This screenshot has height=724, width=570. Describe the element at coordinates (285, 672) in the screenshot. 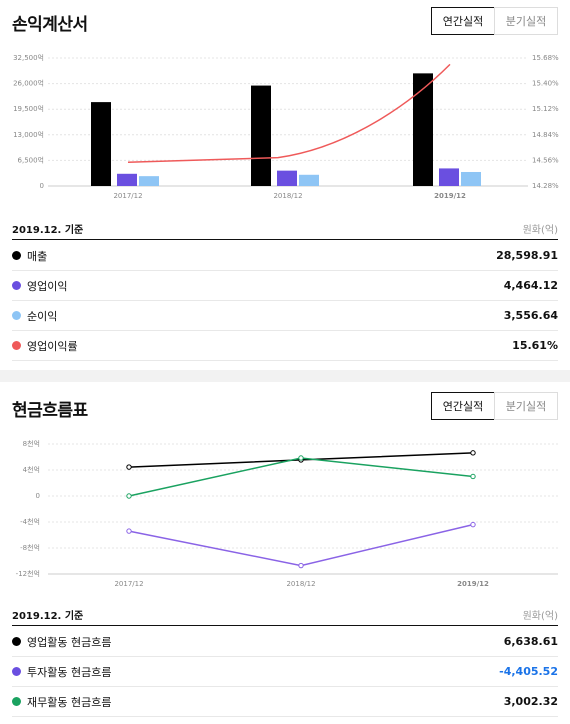

I see `cash-row: 투자활동 현금흐름 -4,405.52` at that location.